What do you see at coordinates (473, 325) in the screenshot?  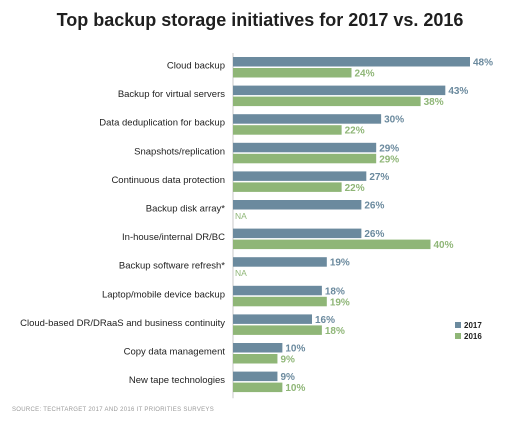 I see `legend-label-2017: 2017` at bounding box center [473, 325].